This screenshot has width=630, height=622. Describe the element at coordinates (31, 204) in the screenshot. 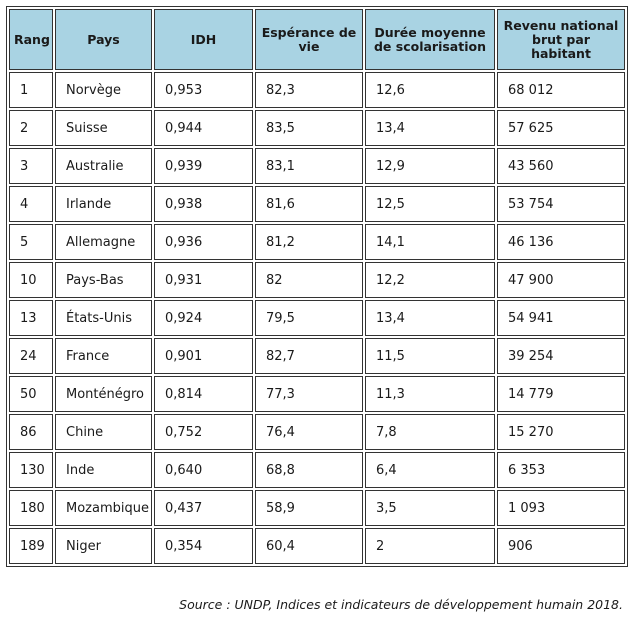

I see `rang-cell: 4` at that location.